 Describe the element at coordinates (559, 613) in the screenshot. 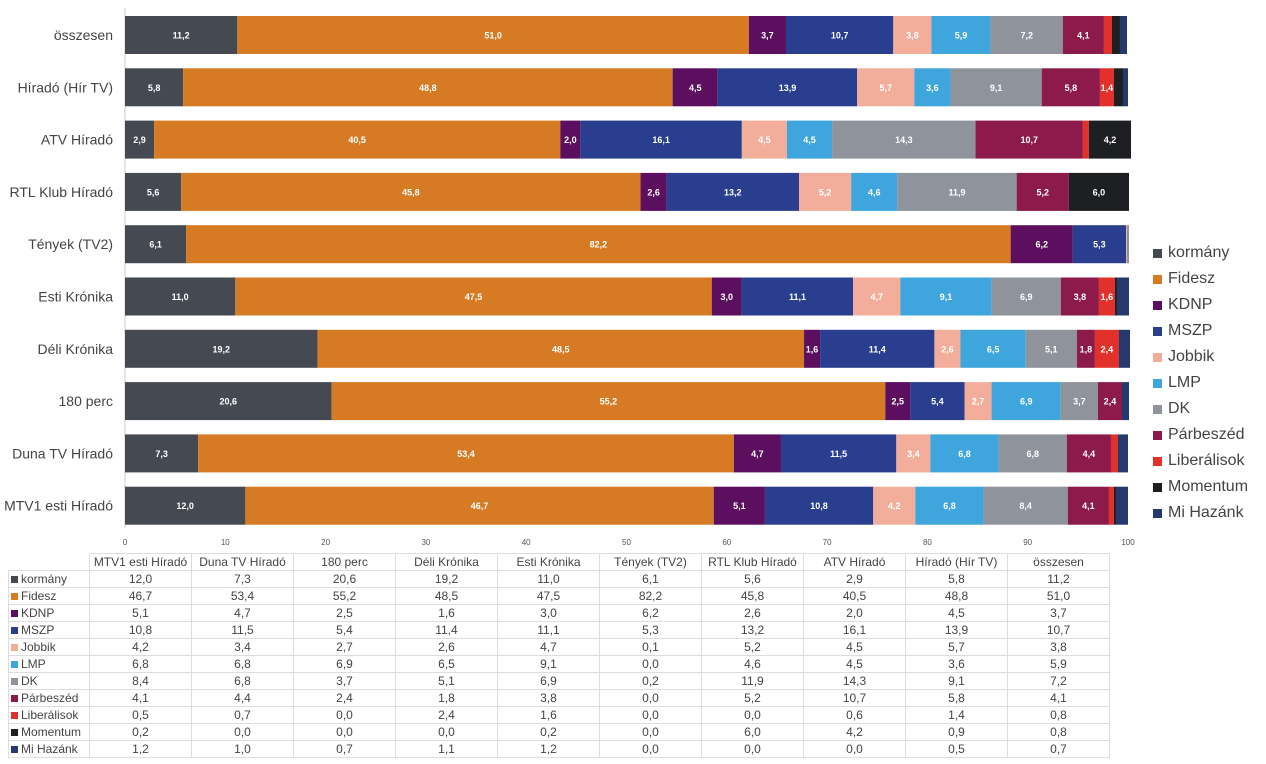

I see `table-row: KDNP 5,1 4,7 2,5 1,6 3,0 6,2 2,6 2,0 4,5 3,7` at that location.